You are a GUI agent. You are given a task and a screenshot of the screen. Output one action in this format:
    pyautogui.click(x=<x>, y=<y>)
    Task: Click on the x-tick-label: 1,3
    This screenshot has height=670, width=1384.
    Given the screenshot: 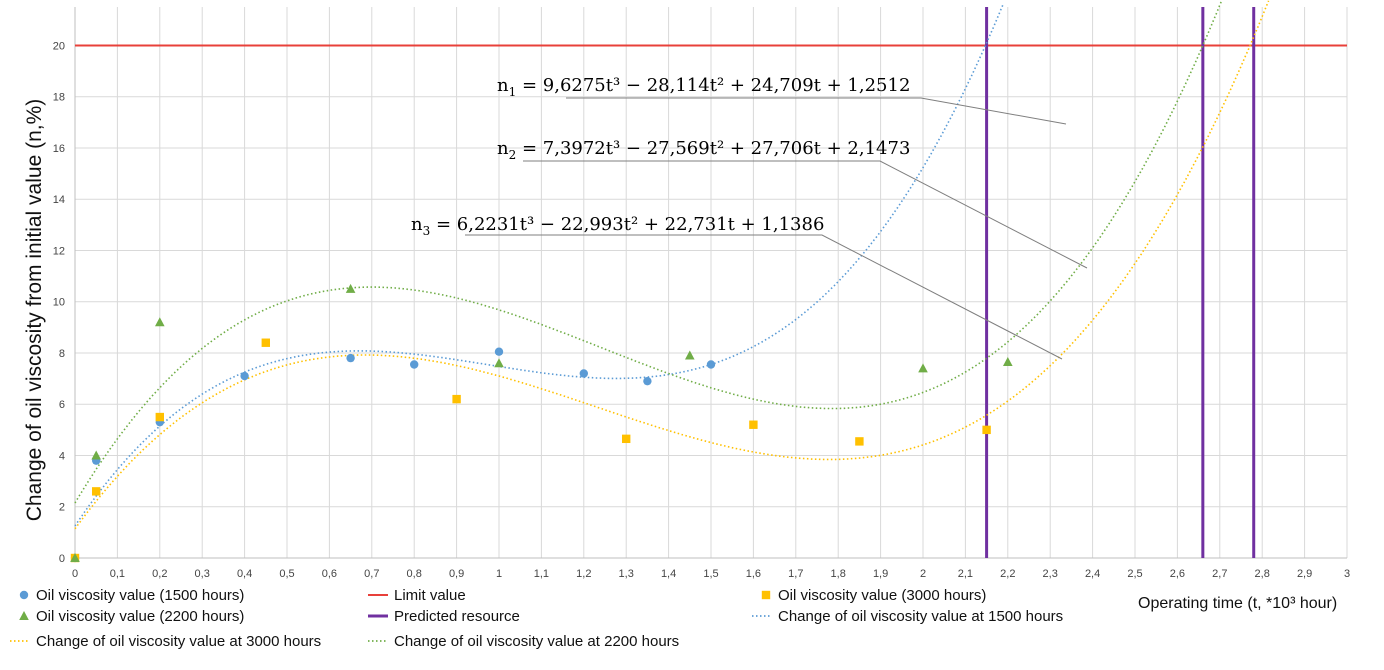 What is the action you would take?
    pyautogui.click(x=626, y=574)
    